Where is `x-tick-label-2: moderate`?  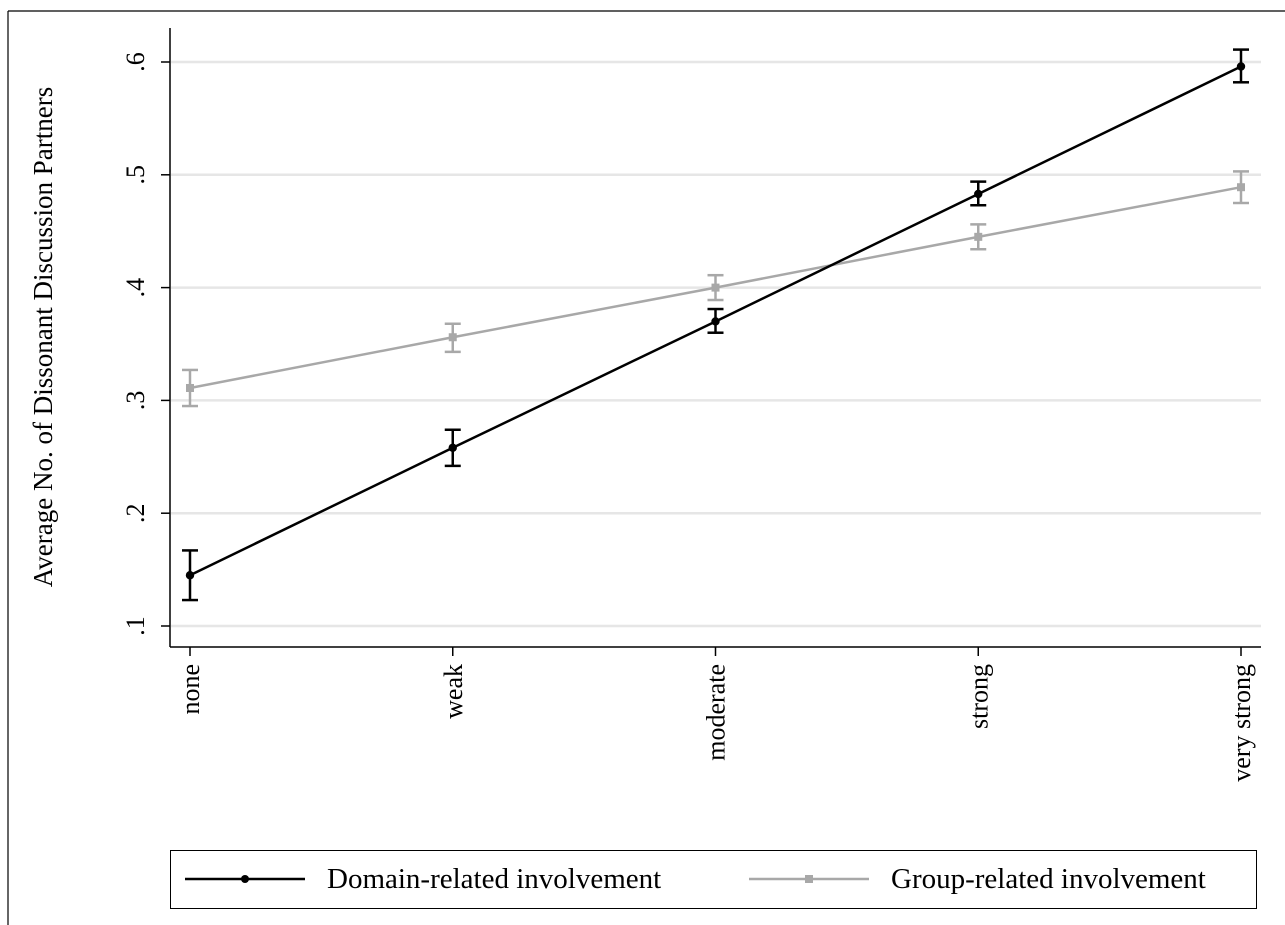
x-tick-label-2: moderate is located at coordinates (716, 712).